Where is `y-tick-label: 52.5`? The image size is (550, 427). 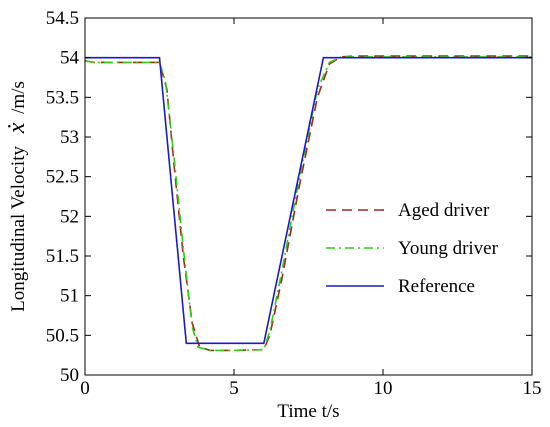
y-tick-label: 52.5 is located at coordinates (62, 177).